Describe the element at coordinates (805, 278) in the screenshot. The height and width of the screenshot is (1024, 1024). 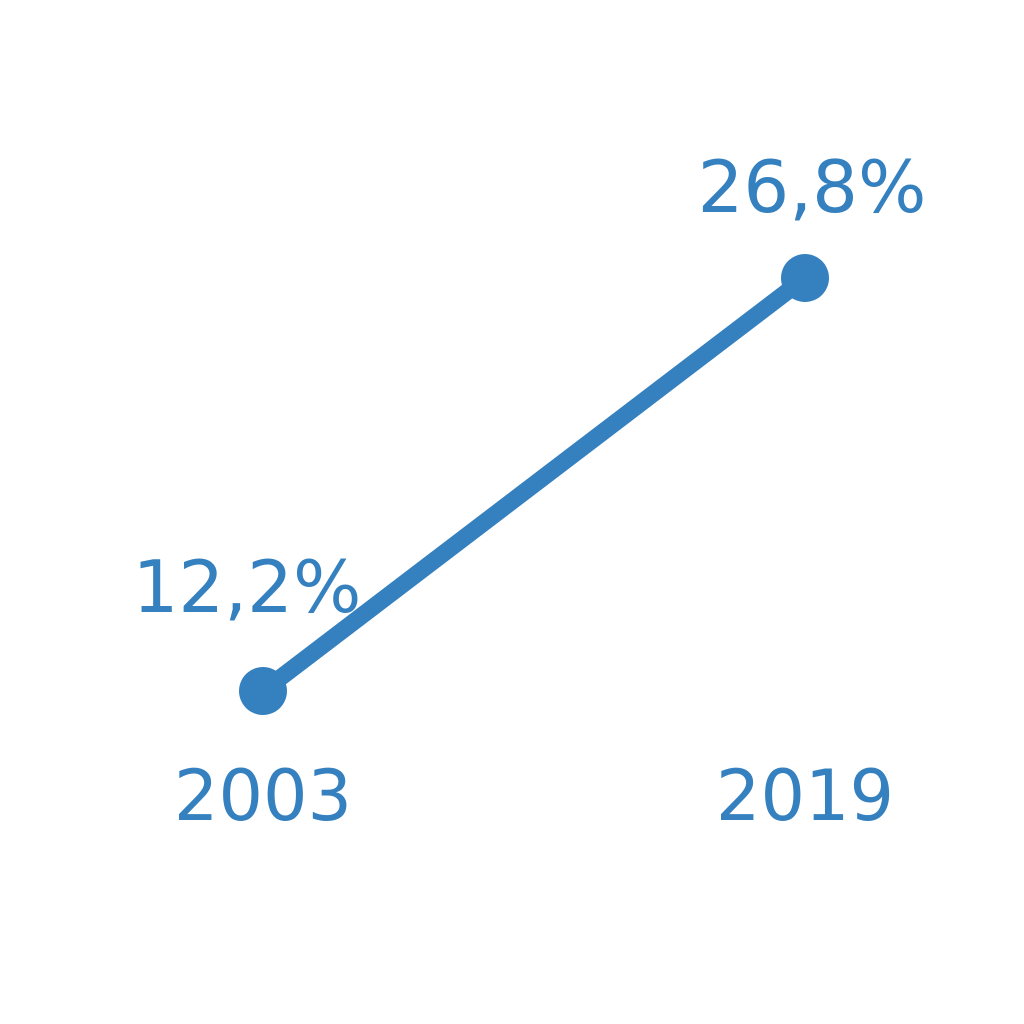
I see `data-point-2019` at that location.